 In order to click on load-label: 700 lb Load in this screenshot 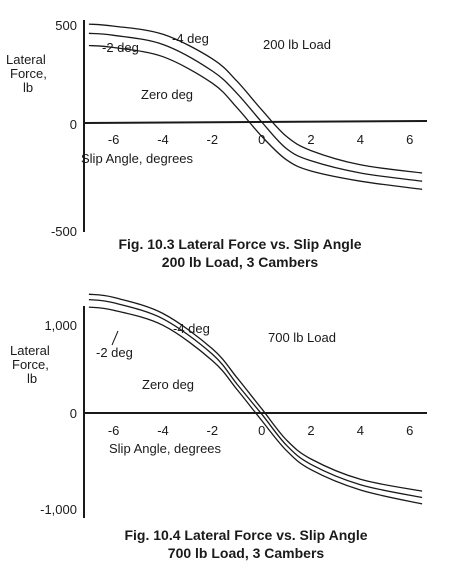, I will do `click(302, 337)`.